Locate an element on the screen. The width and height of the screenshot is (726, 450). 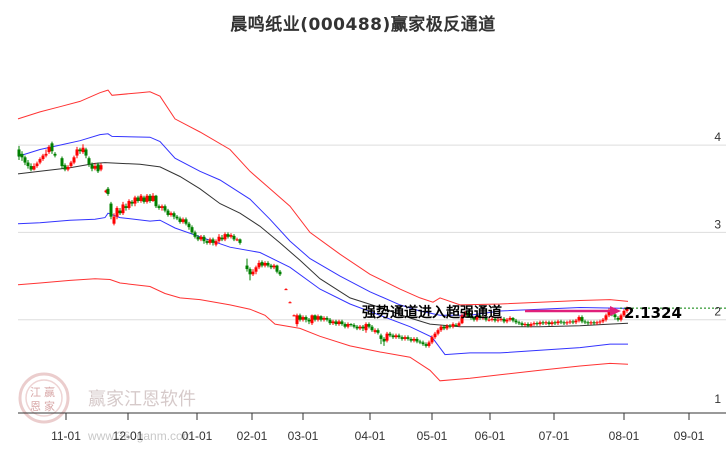
arrow-icon is located at coordinates (615, 311).